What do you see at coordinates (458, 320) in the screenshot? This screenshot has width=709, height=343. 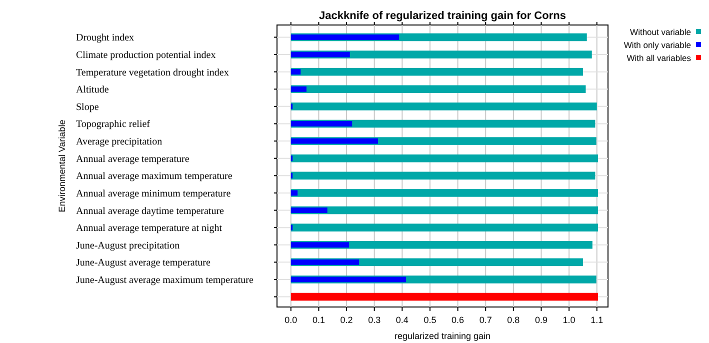 I see `x-tick-label: 0.6` at bounding box center [458, 320].